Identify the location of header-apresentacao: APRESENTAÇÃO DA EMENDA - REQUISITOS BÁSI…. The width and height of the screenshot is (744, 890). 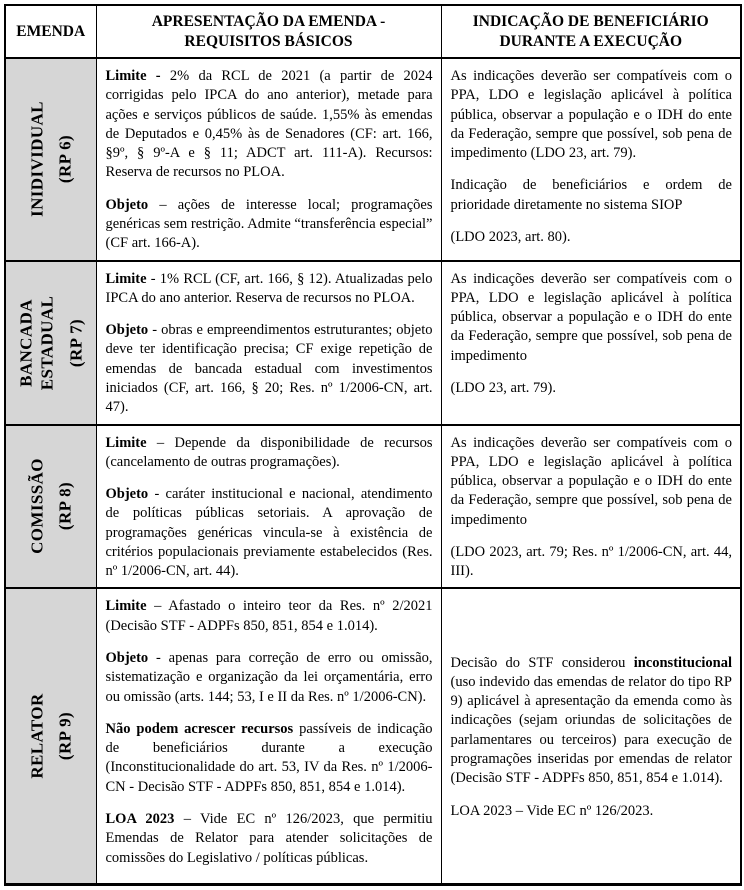
(268, 31).